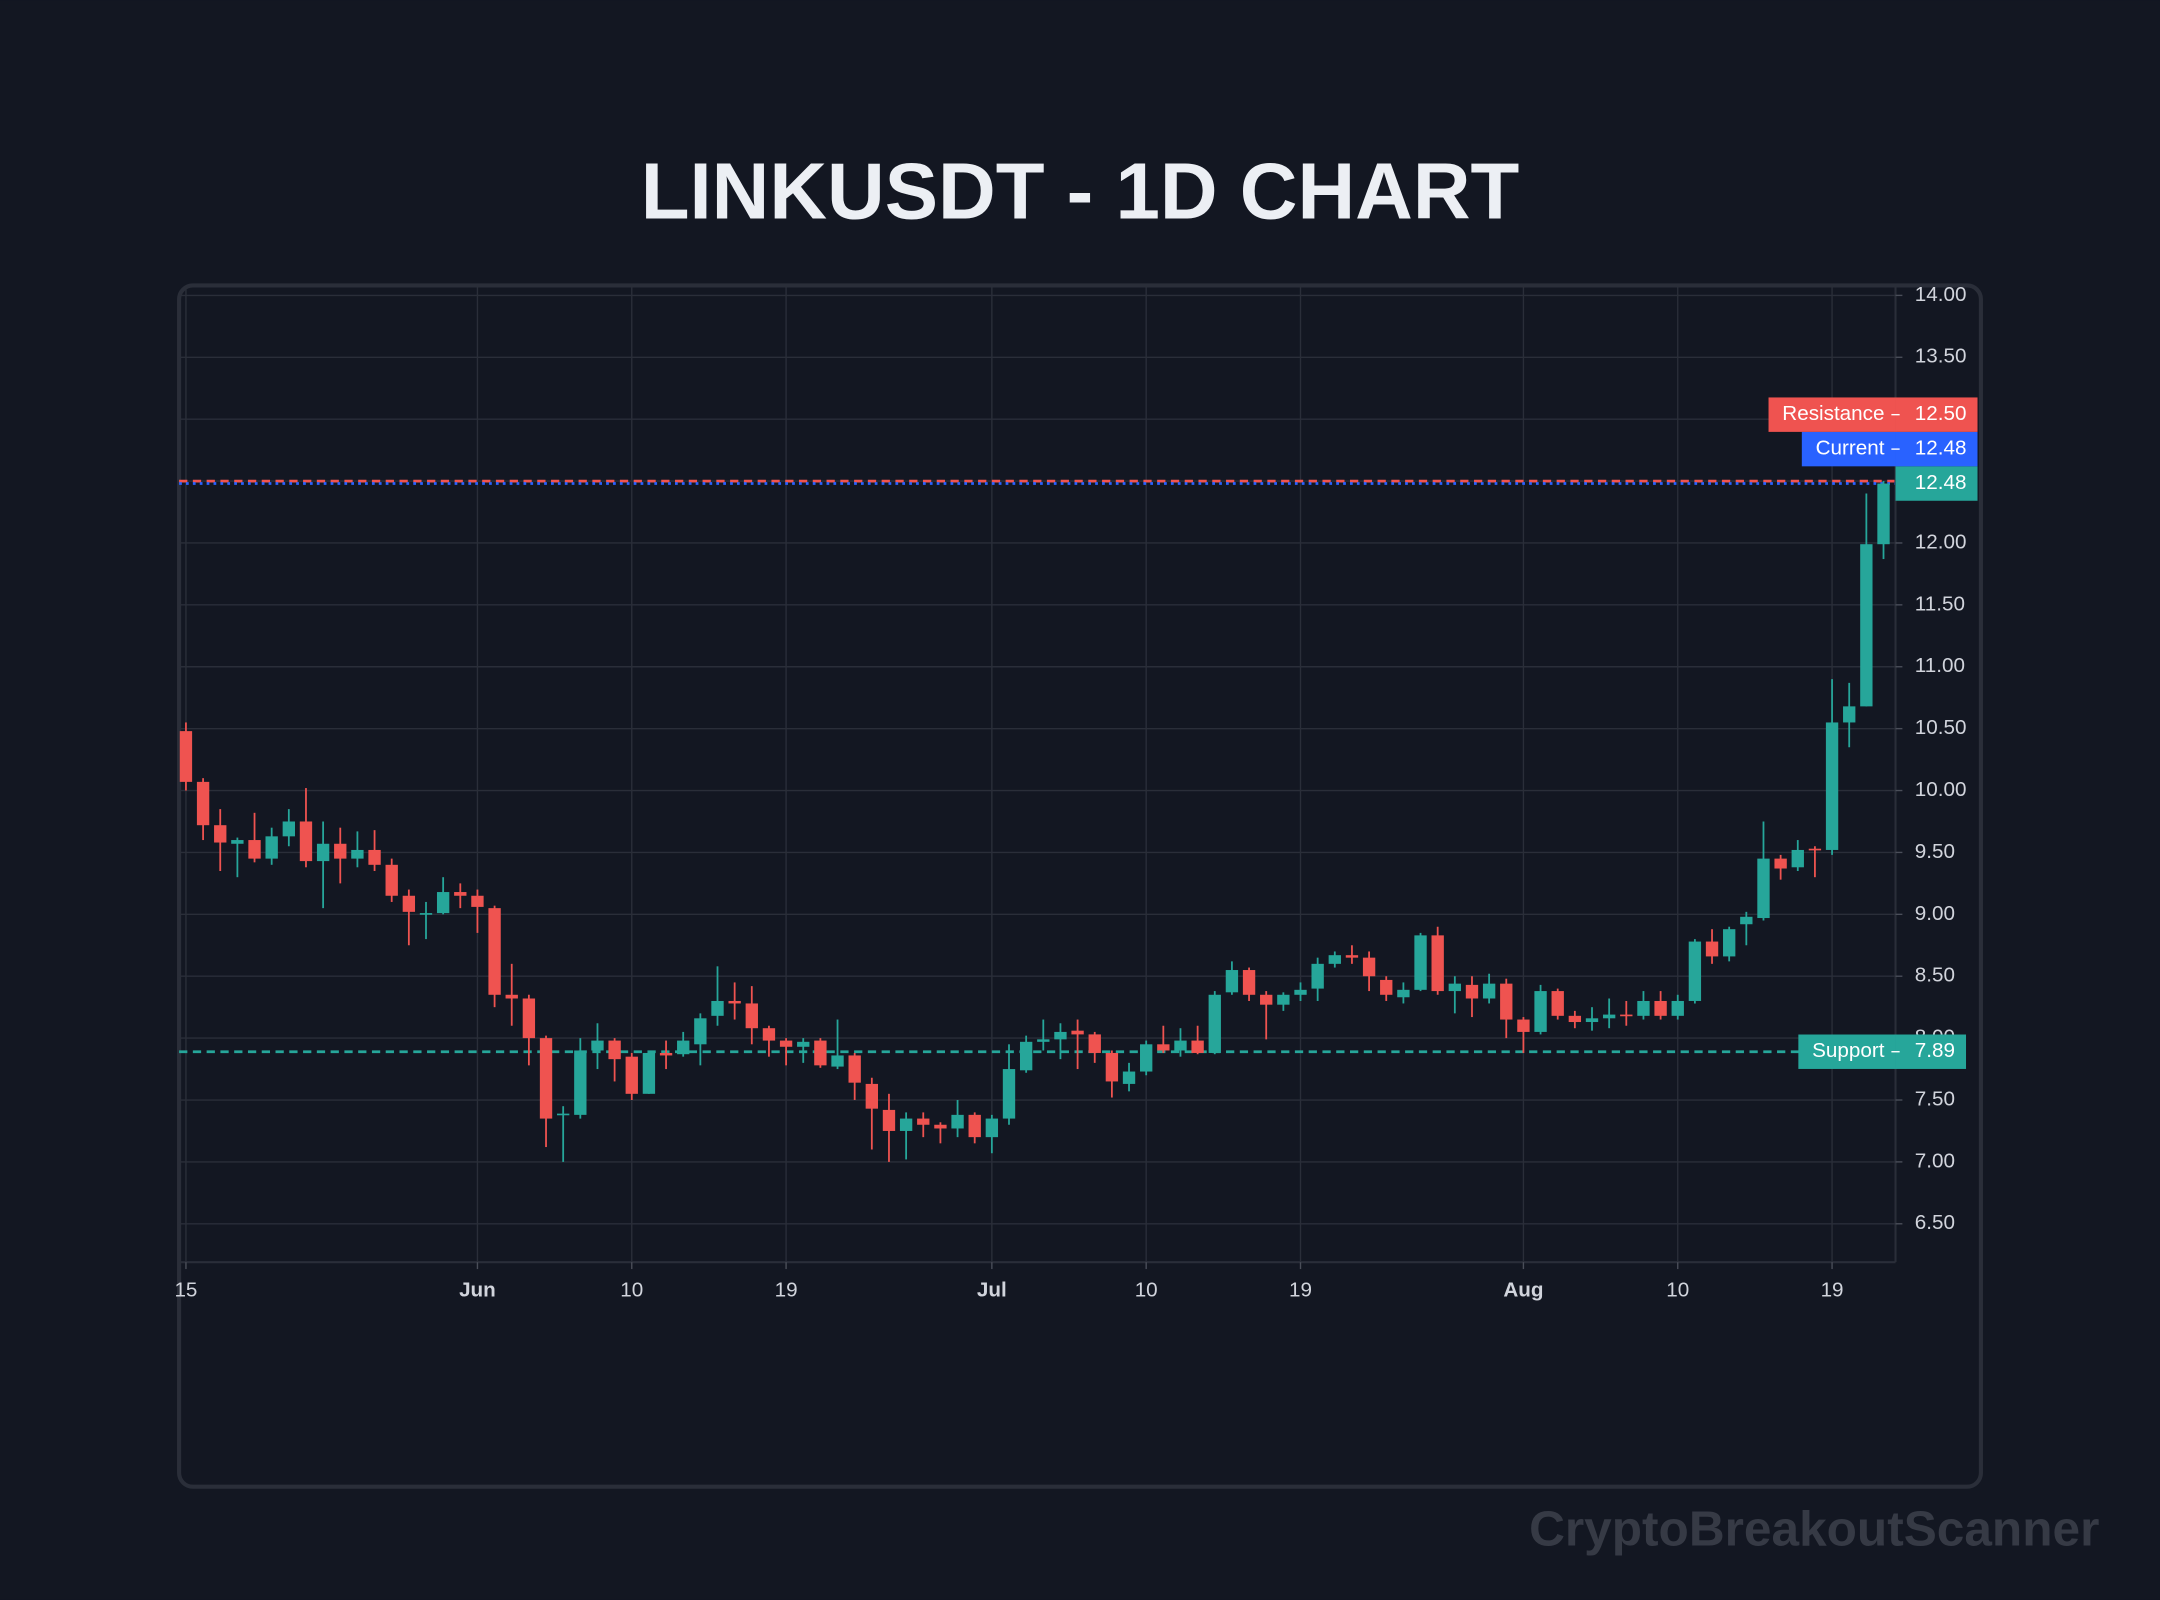 This screenshot has width=2160, height=1600. I want to click on y-tick-label: 8.50, so click(1935, 975).